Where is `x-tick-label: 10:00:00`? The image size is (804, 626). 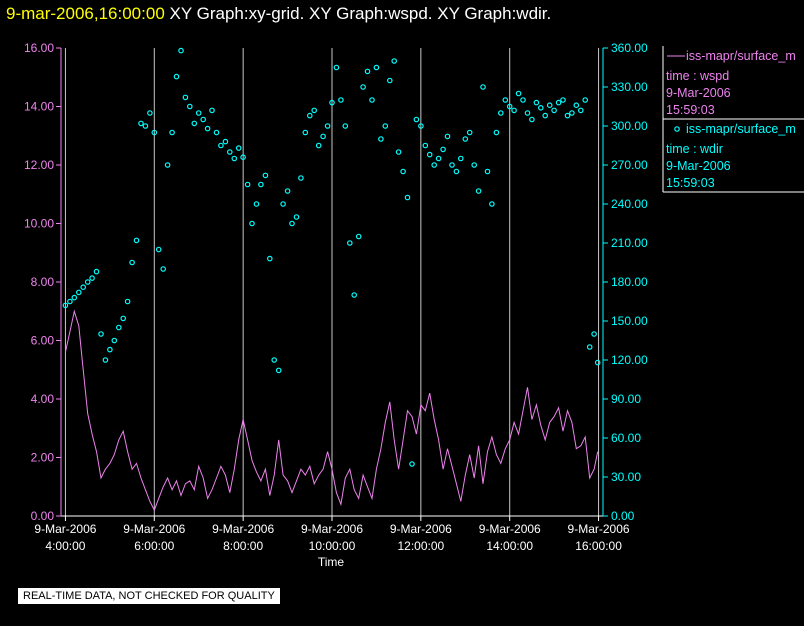
x-tick-label: 10:00:00 is located at coordinates (332, 546).